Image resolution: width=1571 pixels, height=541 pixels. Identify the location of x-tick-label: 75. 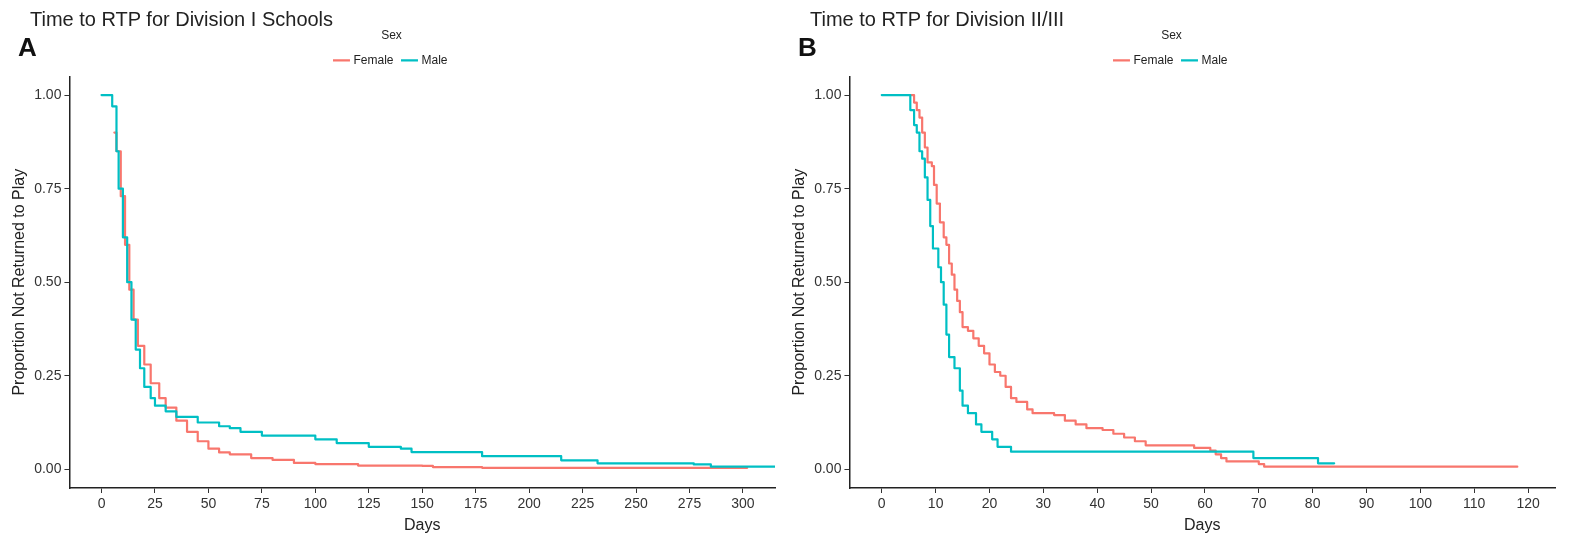
(262, 503).